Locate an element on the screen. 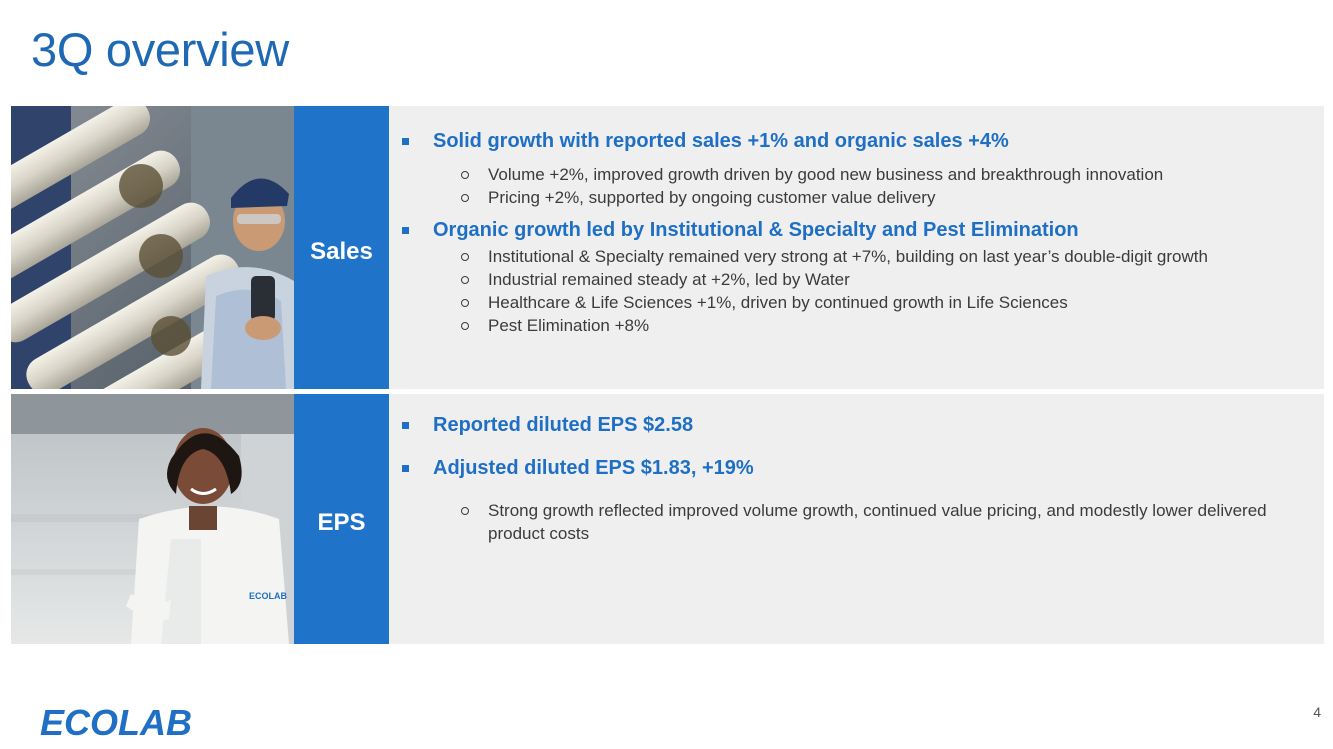 This screenshot has height=749, width=1333. ecolab-logo: ECOLAB is located at coordinates (116, 722).